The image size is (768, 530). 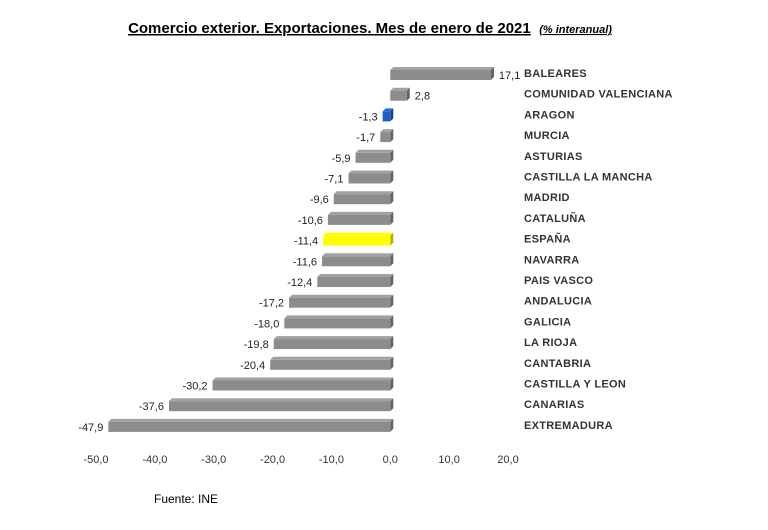 I want to click on value-label-aragon: -1,3, so click(x=368, y=117).